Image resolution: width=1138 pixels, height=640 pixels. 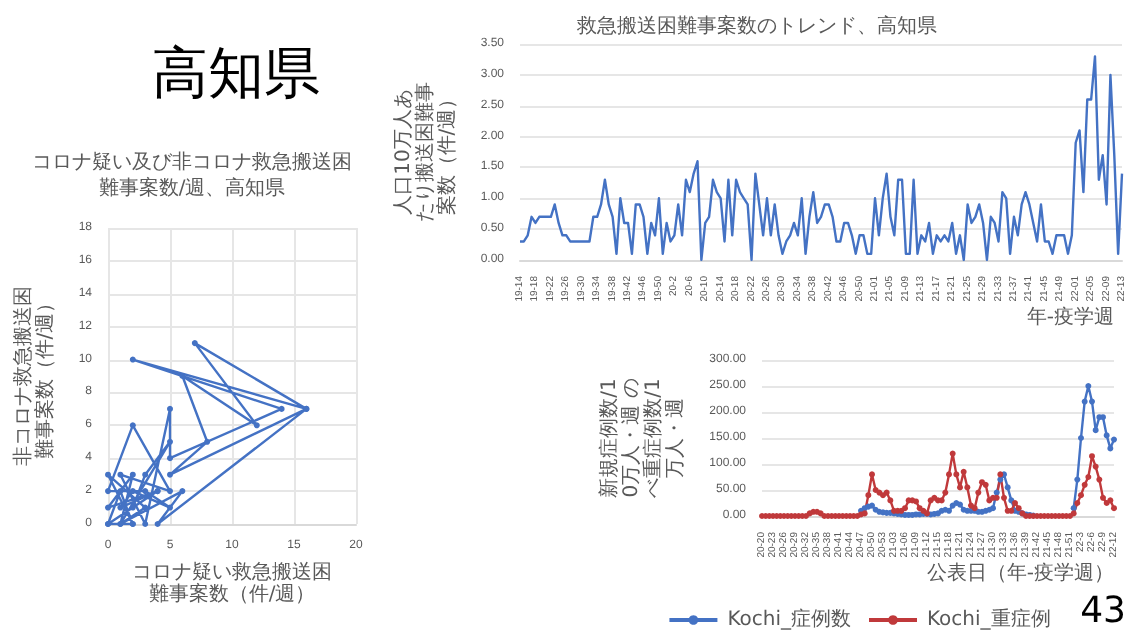 What do you see at coordinates (236, 74) in the screenshot?
I see `text: 高知県` at bounding box center [236, 74].